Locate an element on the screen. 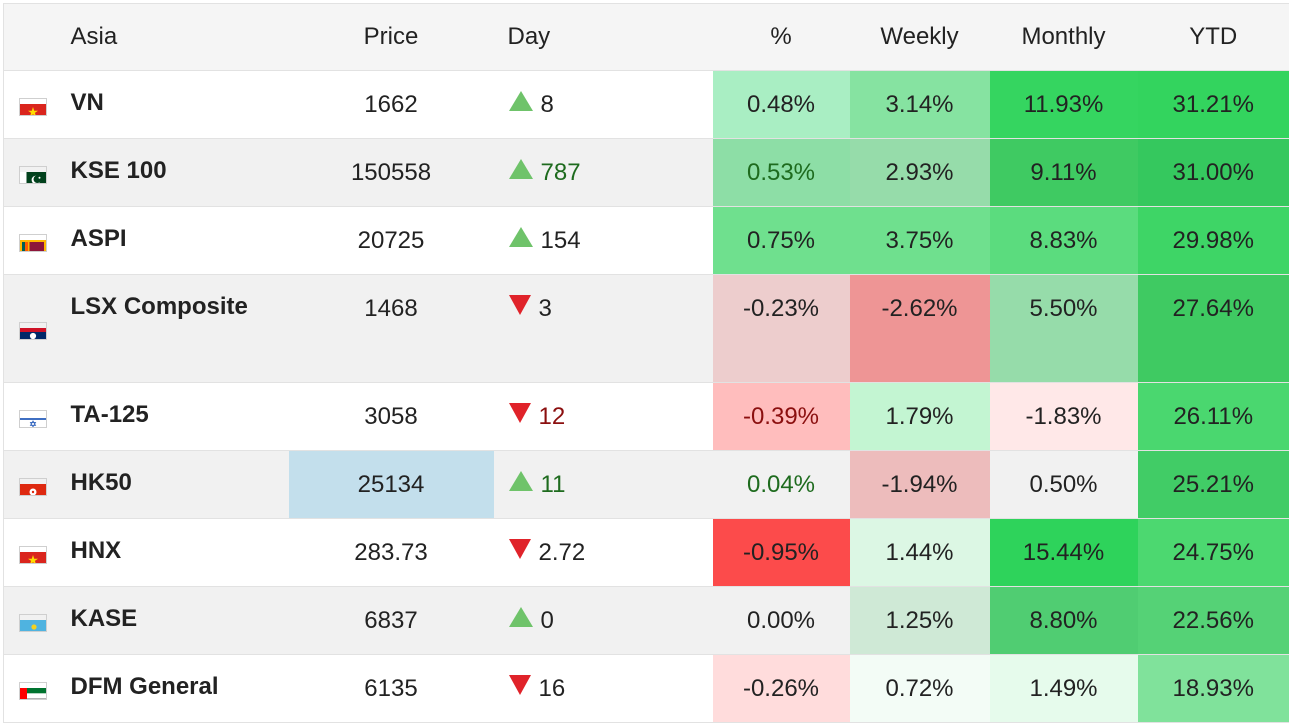 Image resolution: width=1289 pixels, height=728 pixels. percent-change: -0.26% is located at coordinates (781, 689).